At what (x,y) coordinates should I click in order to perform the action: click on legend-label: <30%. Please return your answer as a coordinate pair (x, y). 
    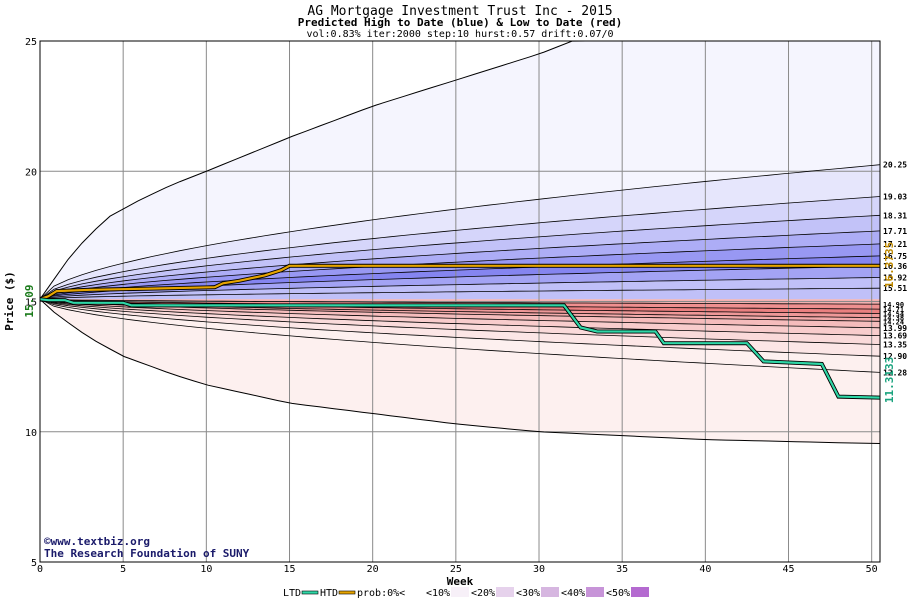
    Looking at the image, I should click on (528, 593).